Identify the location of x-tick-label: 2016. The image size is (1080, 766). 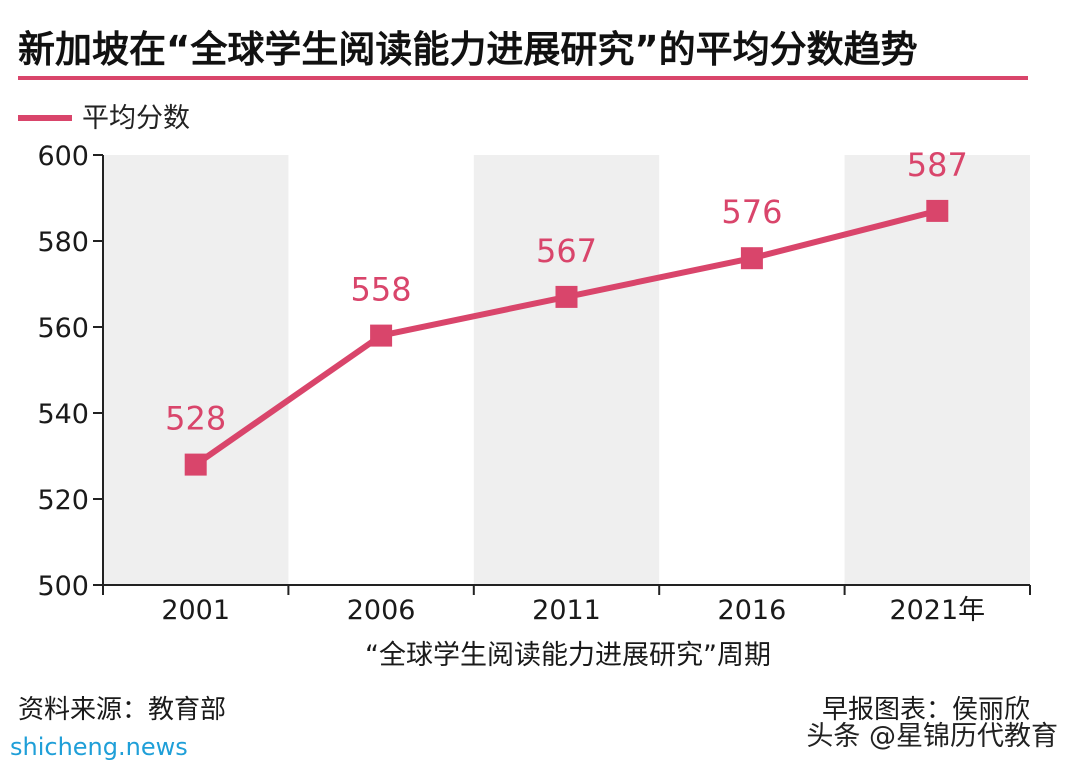
(752, 610).